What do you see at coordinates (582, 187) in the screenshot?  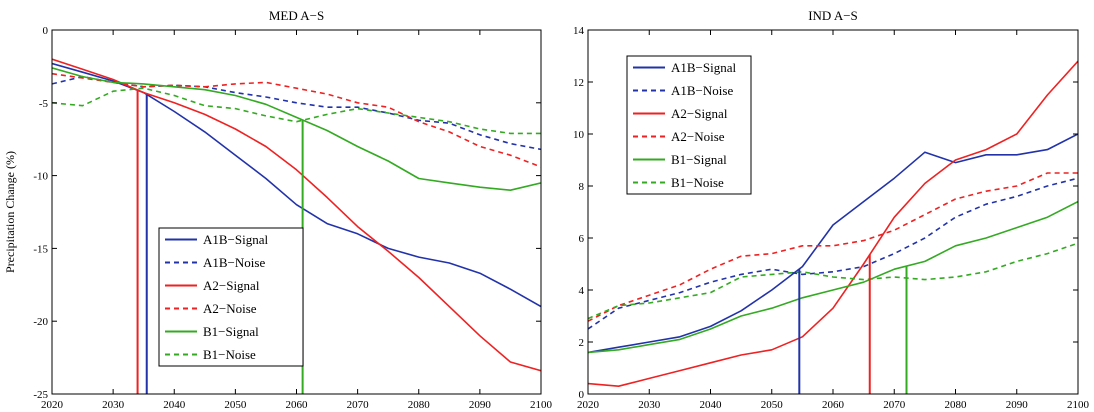 I see `y-tick-label: 8` at bounding box center [582, 187].